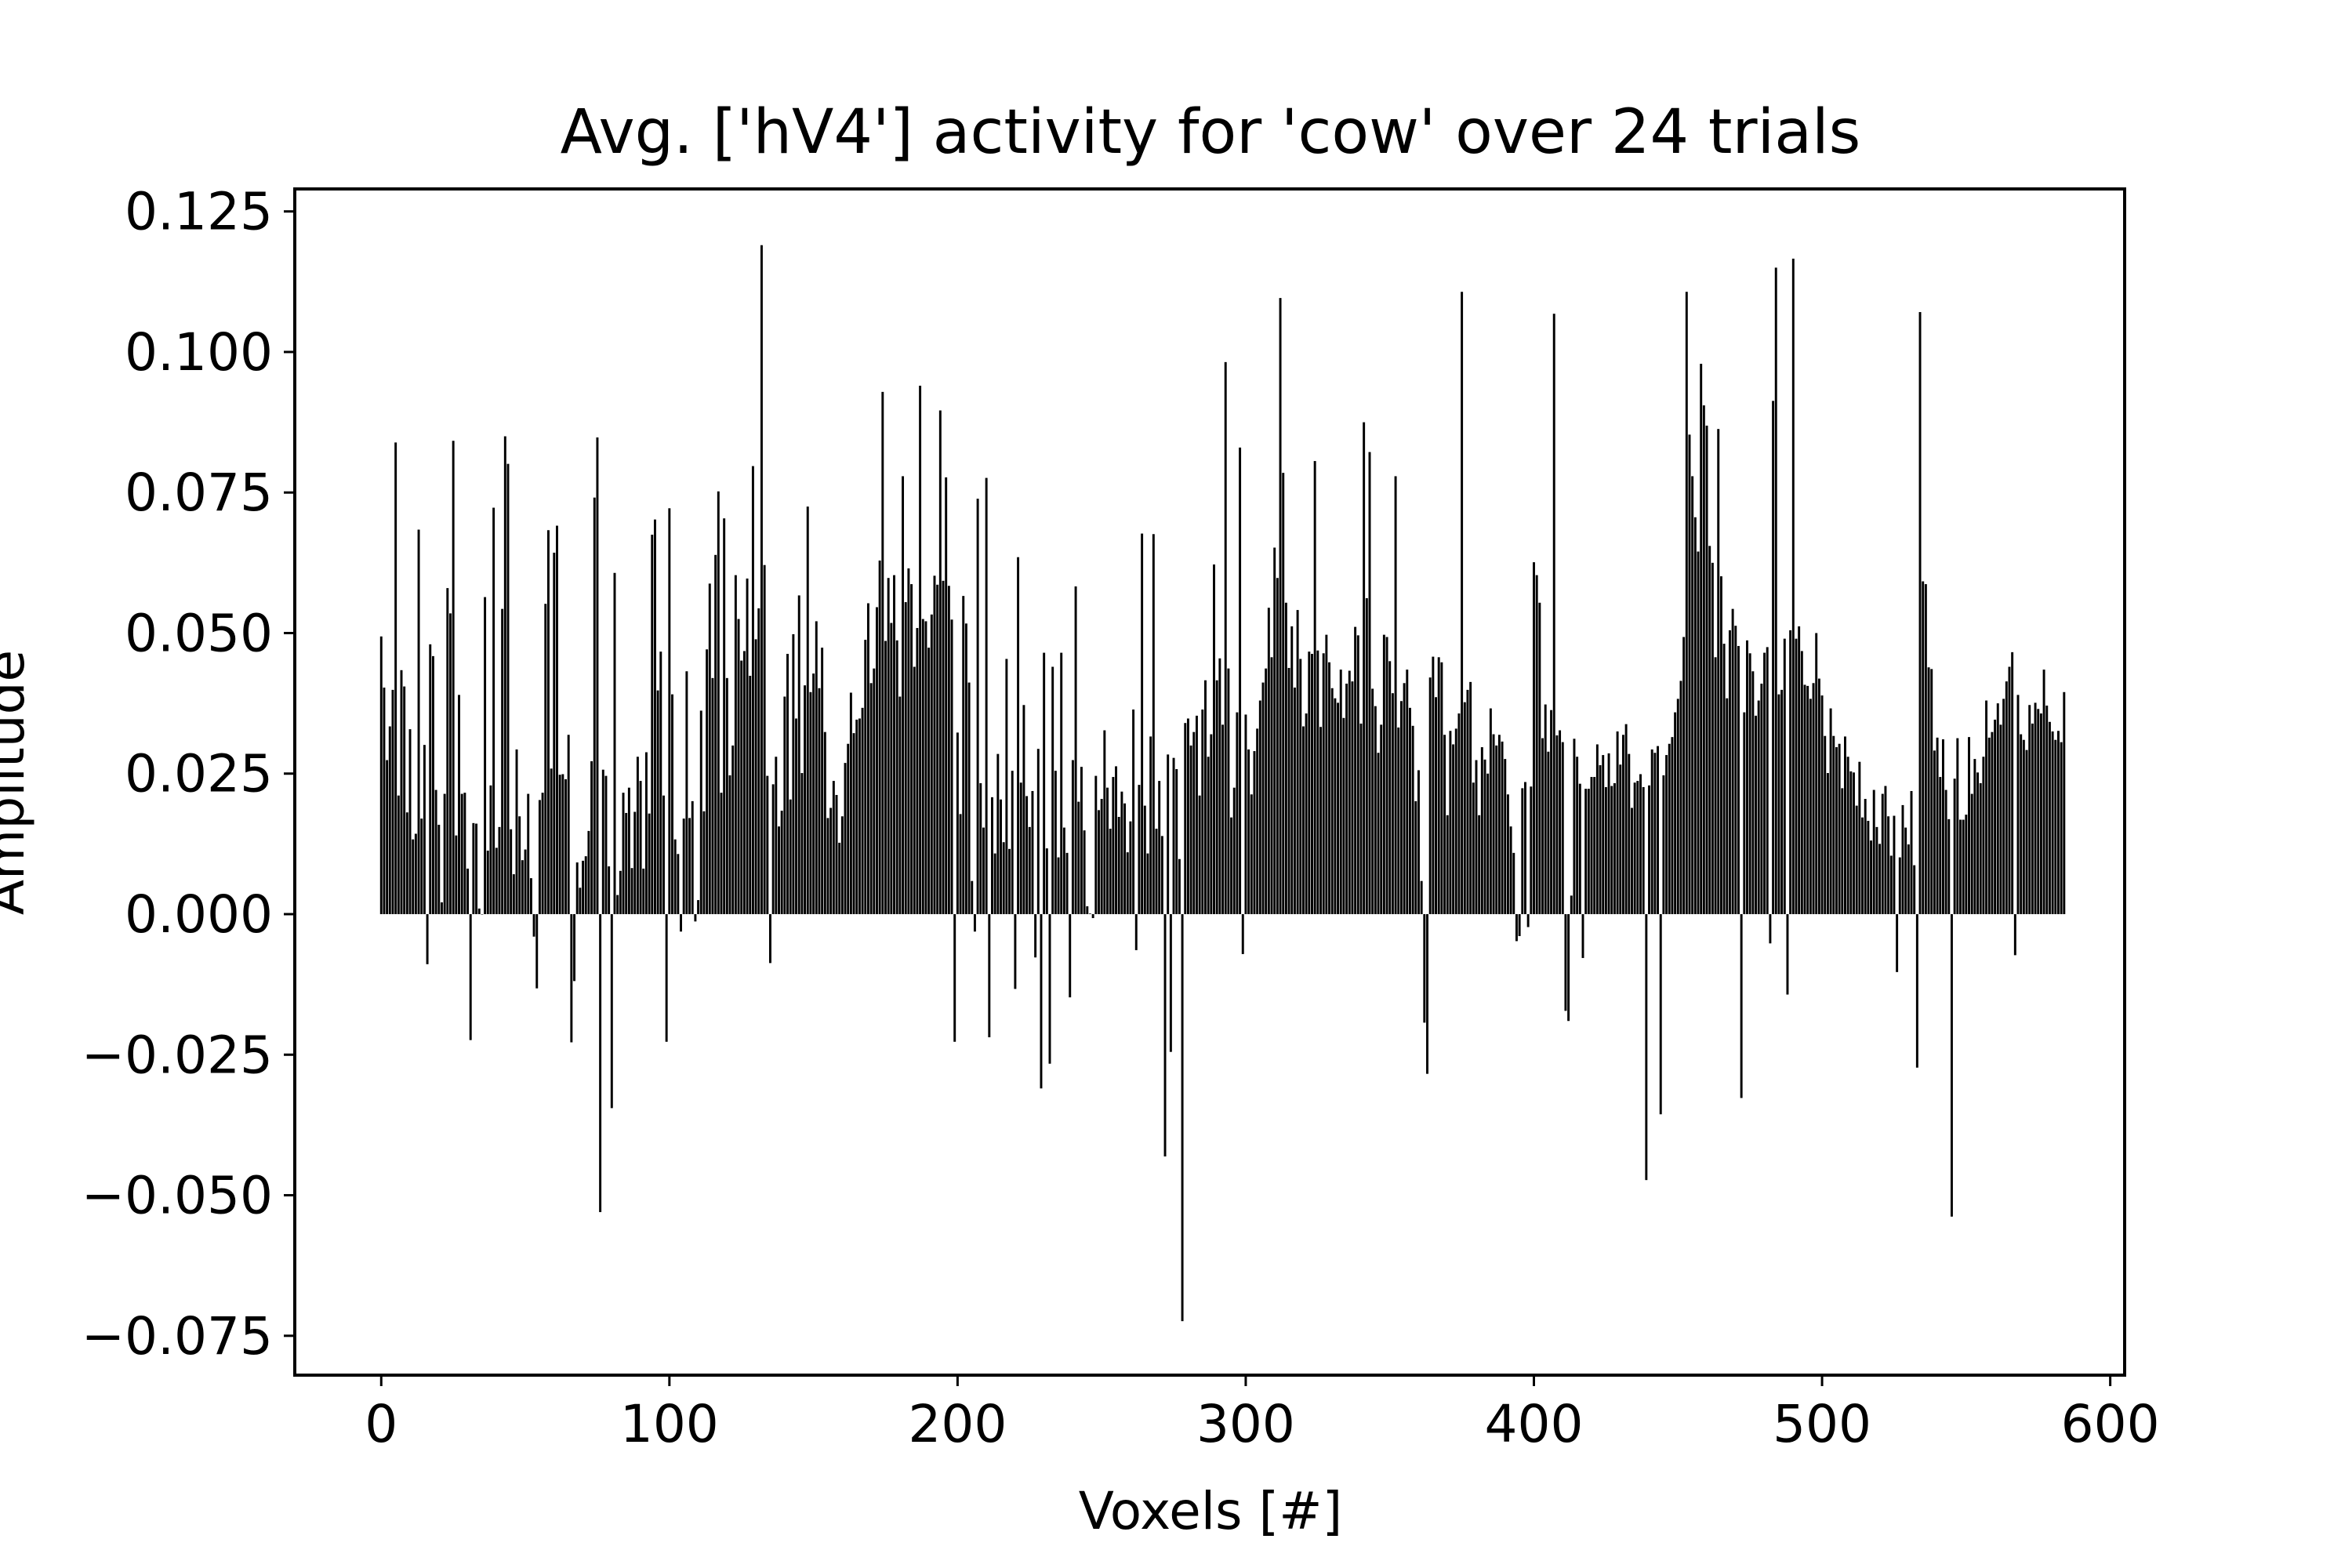 Image resolution: width=2352 pixels, height=1568 pixels. Describe the element at coordinates (199, 774) in the screenshot. I see `y-tick-label: 0.025` at that location.